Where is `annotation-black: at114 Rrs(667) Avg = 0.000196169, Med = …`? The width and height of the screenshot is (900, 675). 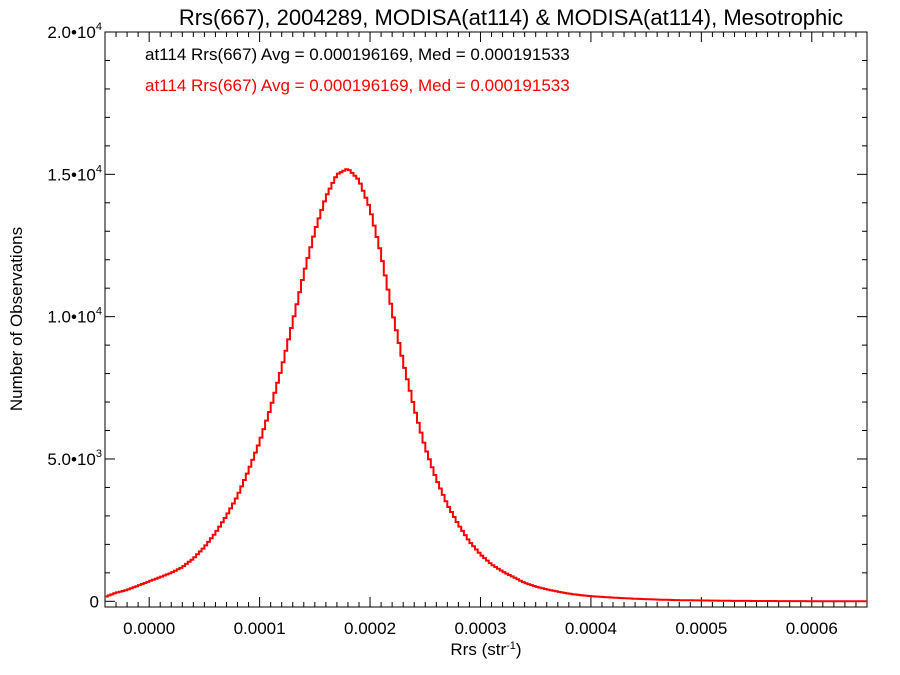
annotation-black: at114 Rrs(667) Avg = 0.000196169, Med = … is located at coordinates (357, 54).